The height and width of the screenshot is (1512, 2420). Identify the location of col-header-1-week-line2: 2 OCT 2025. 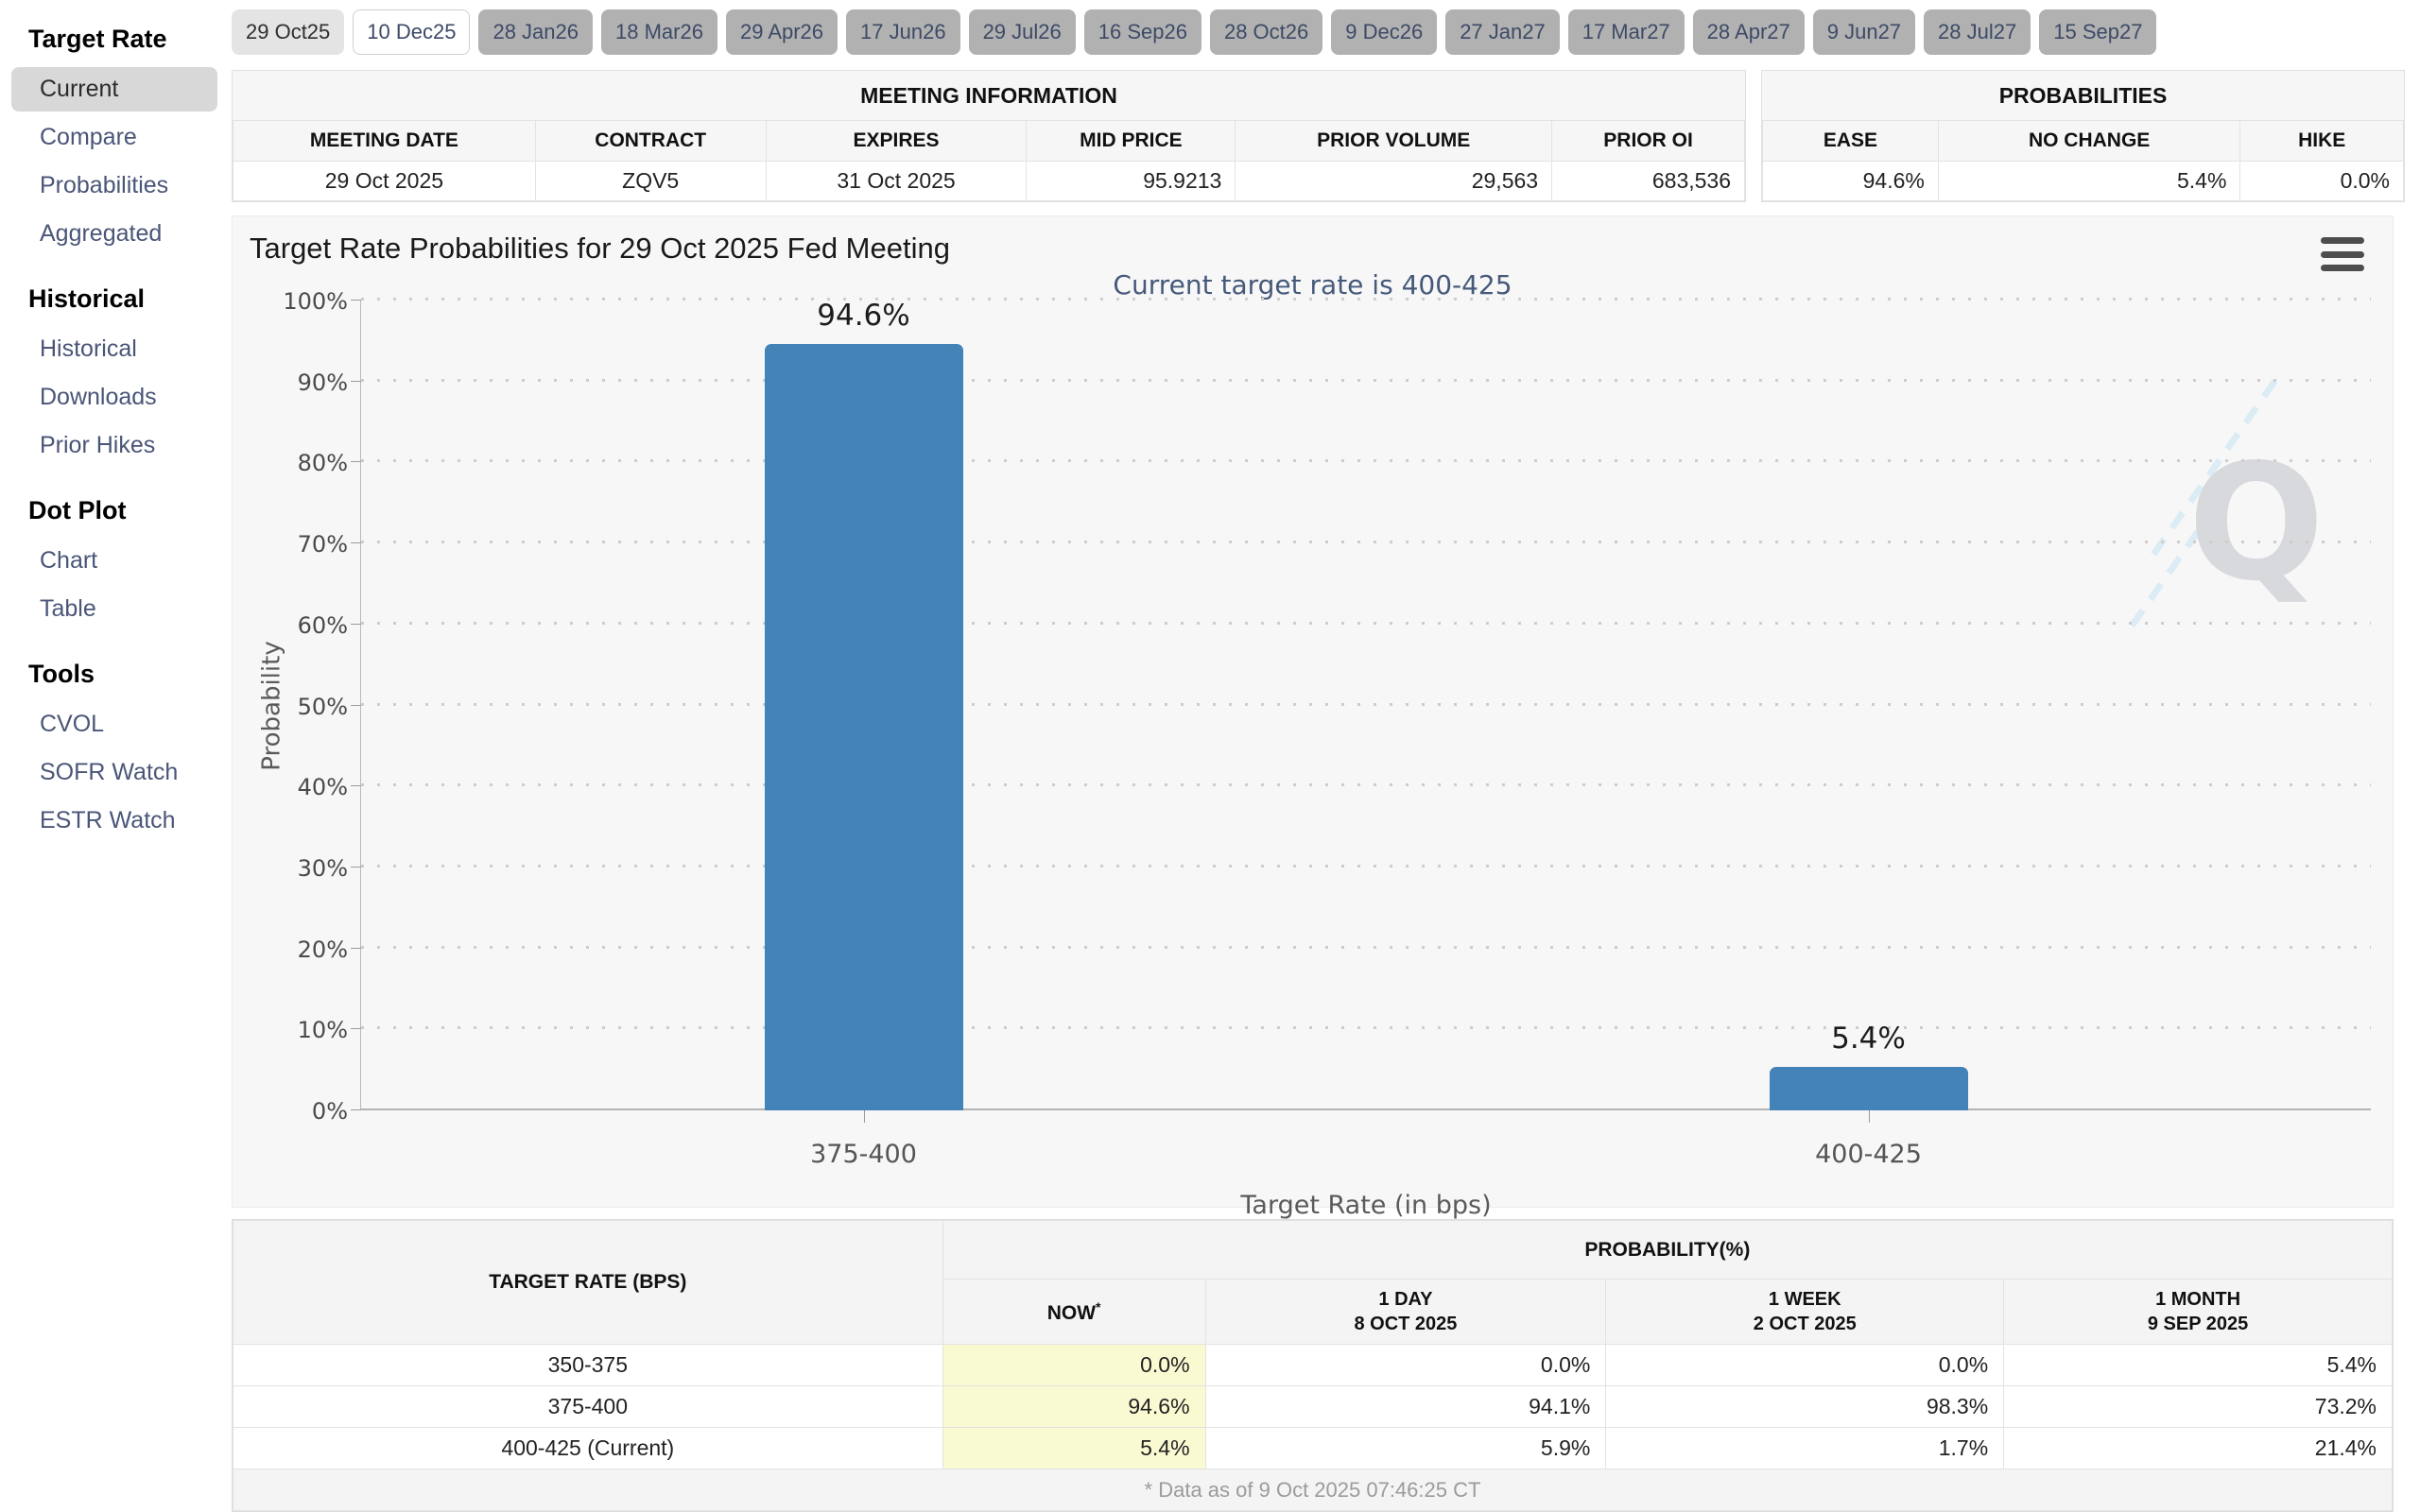
(1805, 1324).